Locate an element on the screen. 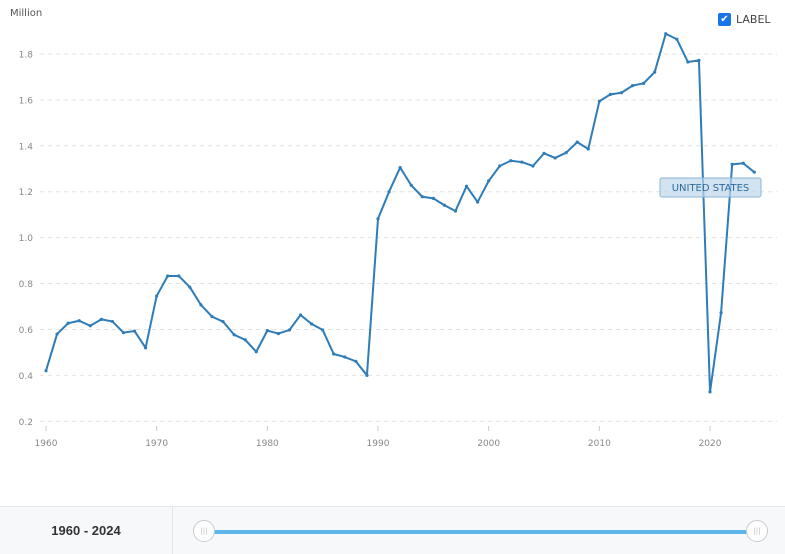 The width and height of the screenshot is (785, 554). y-tick-label: 0.2 is located at coordinates (26, 423).